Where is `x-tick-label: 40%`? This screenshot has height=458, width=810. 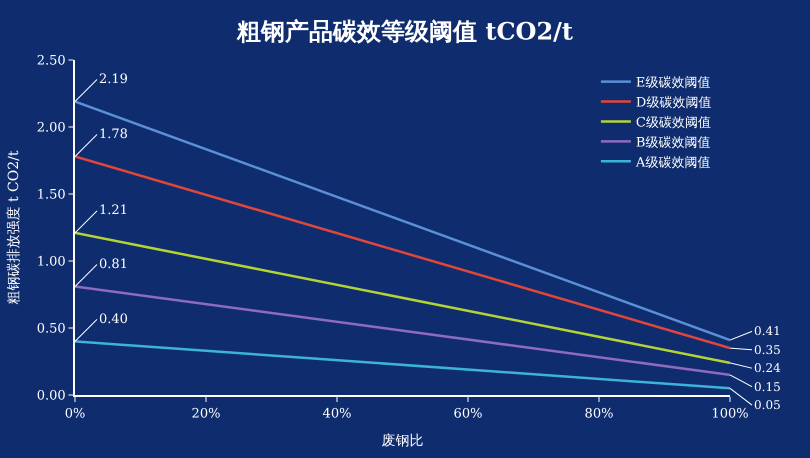 x-tick-label: 40% is located at coordinates (337, 414).